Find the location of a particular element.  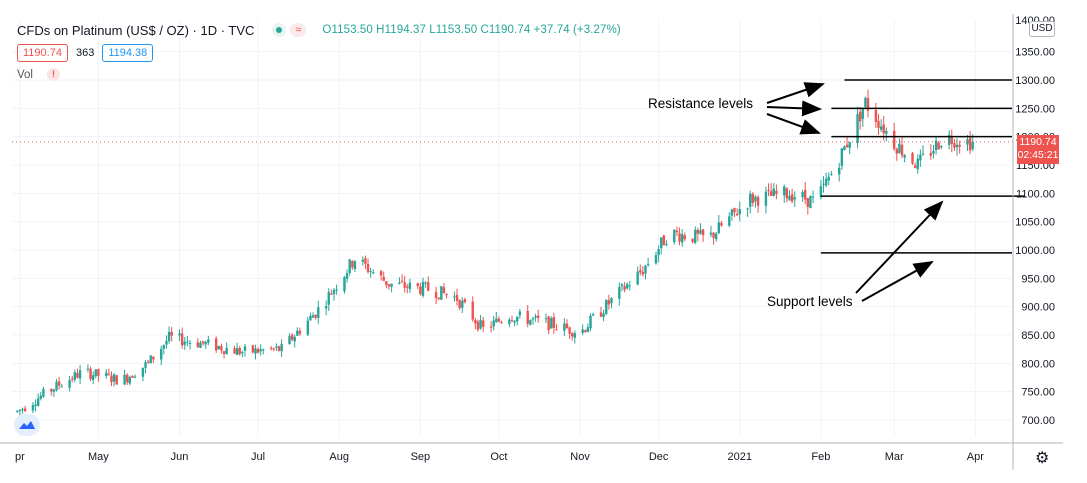

x-tick-label: Dec is located at coordinates (659, 457).